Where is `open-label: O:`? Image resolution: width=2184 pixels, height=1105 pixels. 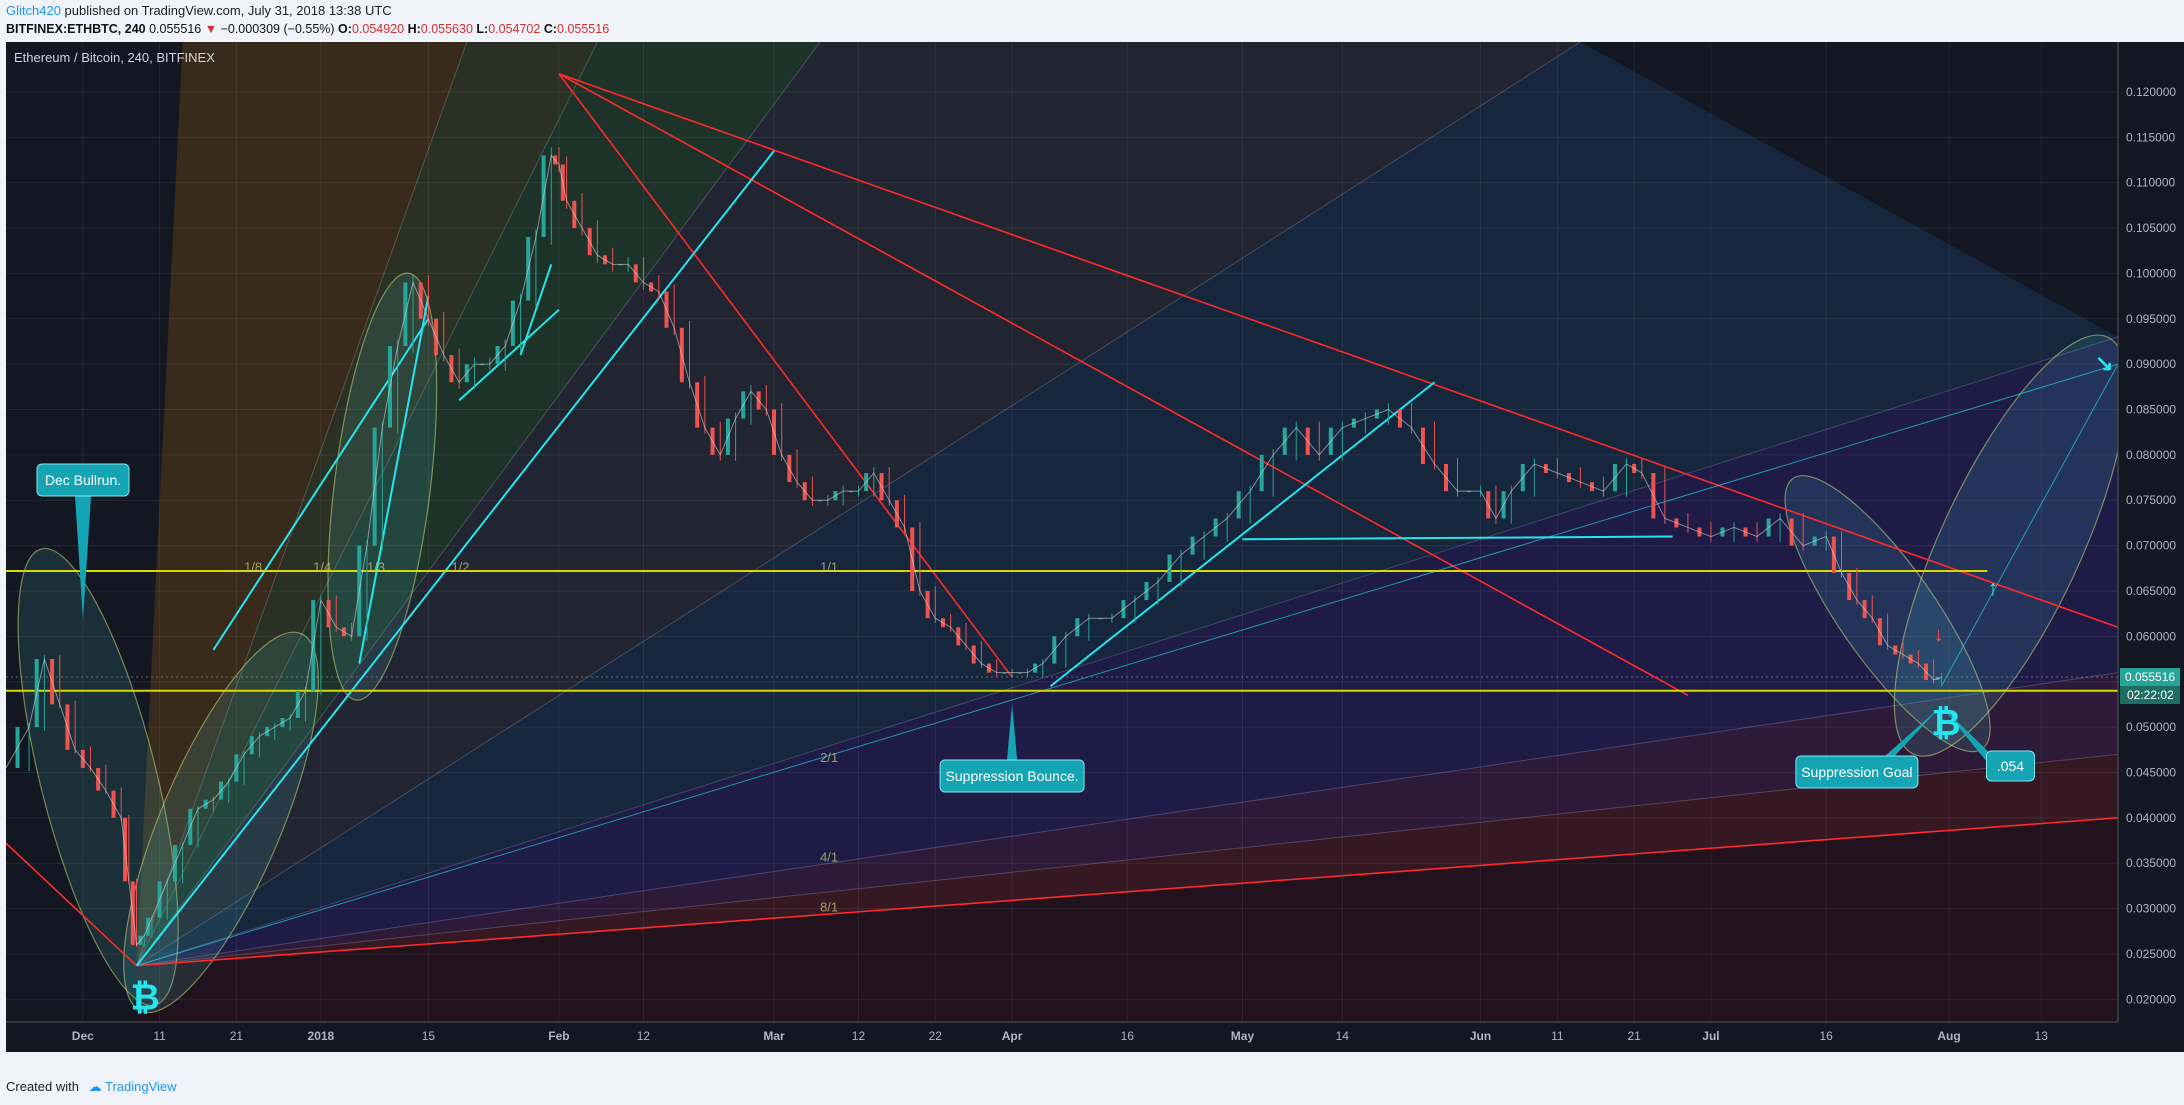 open-label: O: is located at coordinates (345, 29).